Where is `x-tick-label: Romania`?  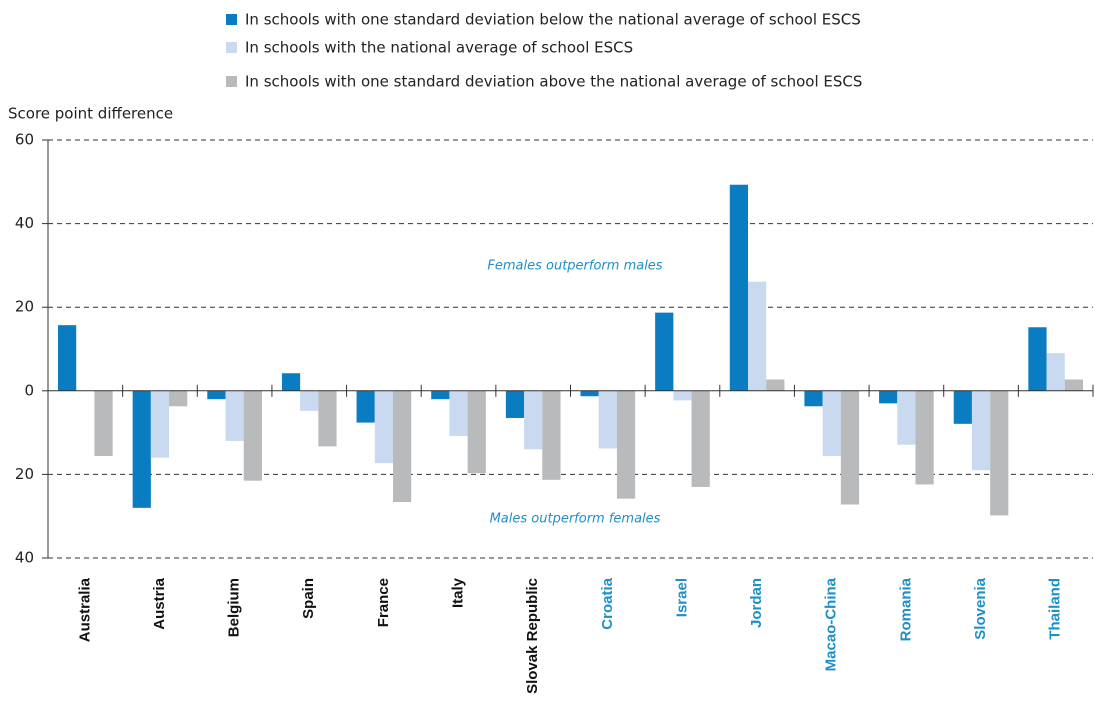 x-tick-label: Romania is located at coordinates (905, 609).